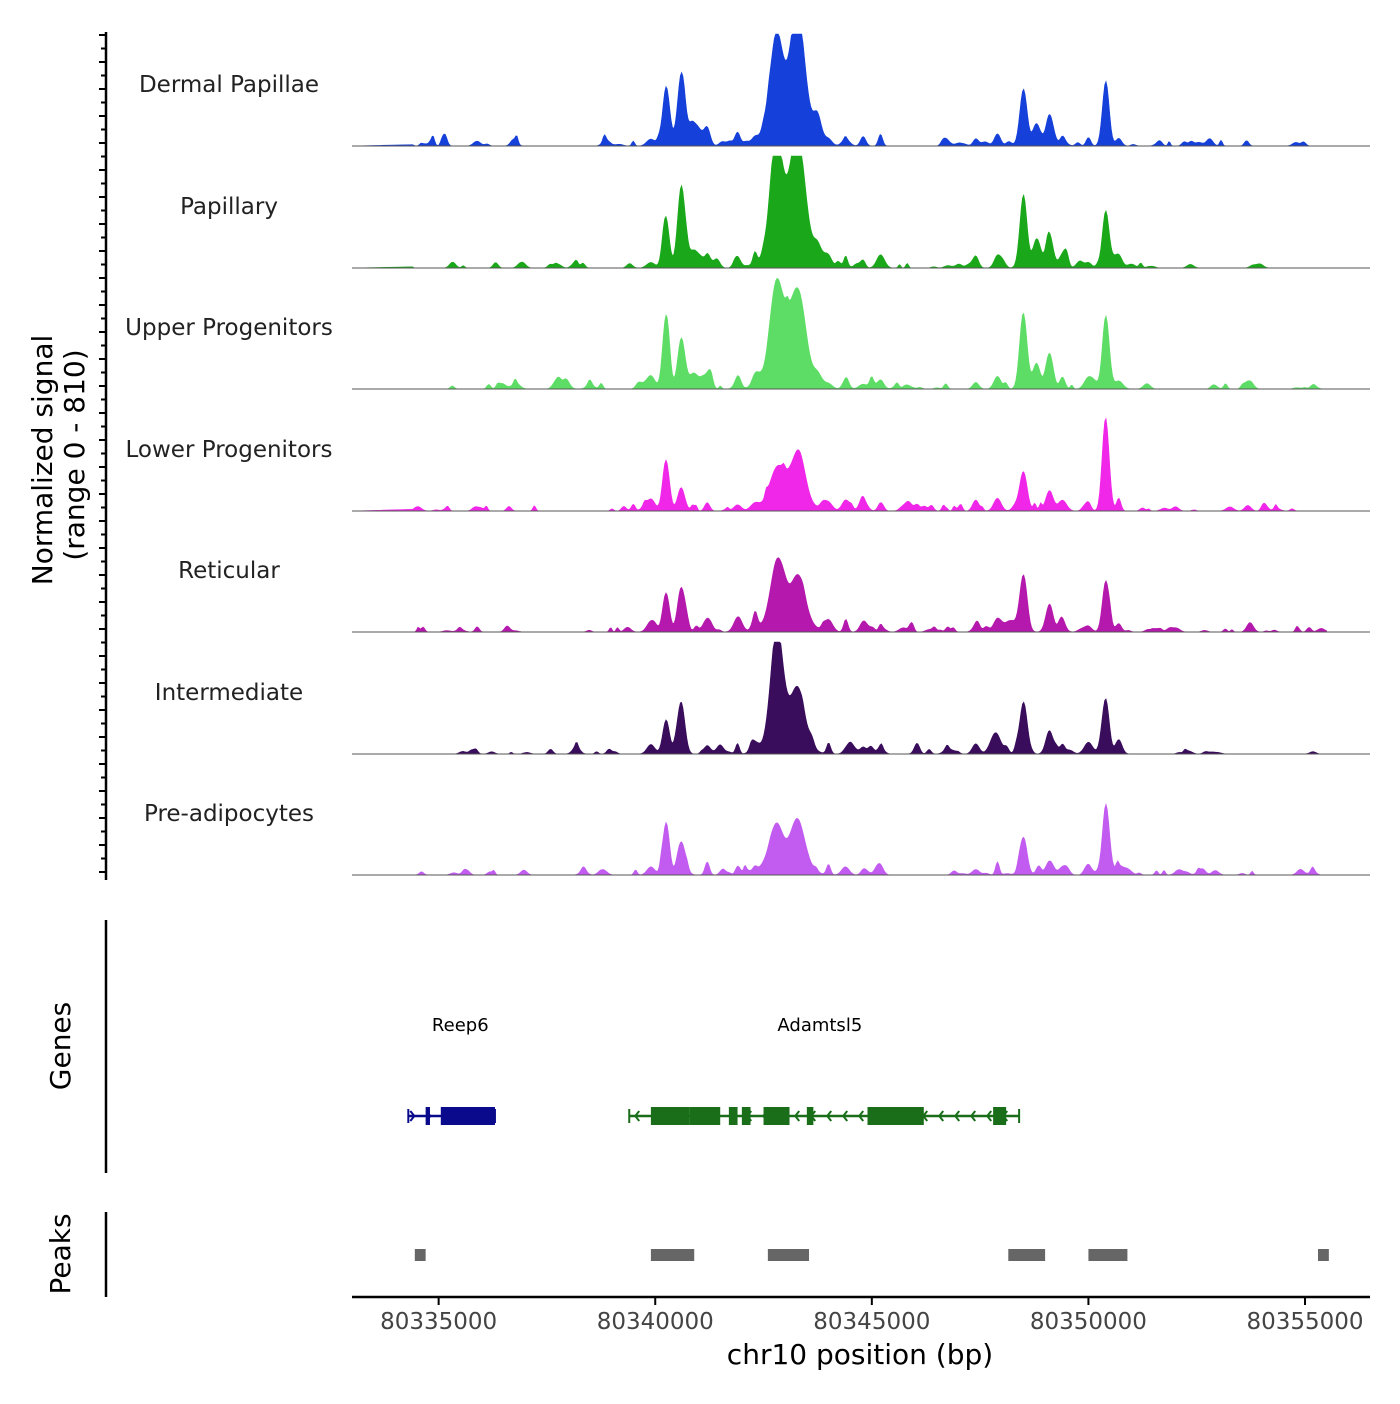 The width and height of the screenshot is (1400, 1404). What do you see at coordinates (1304, 1322) in the screenshot?
I see `x-tick-label: 80355000` at bounding box center [1304, 1322].